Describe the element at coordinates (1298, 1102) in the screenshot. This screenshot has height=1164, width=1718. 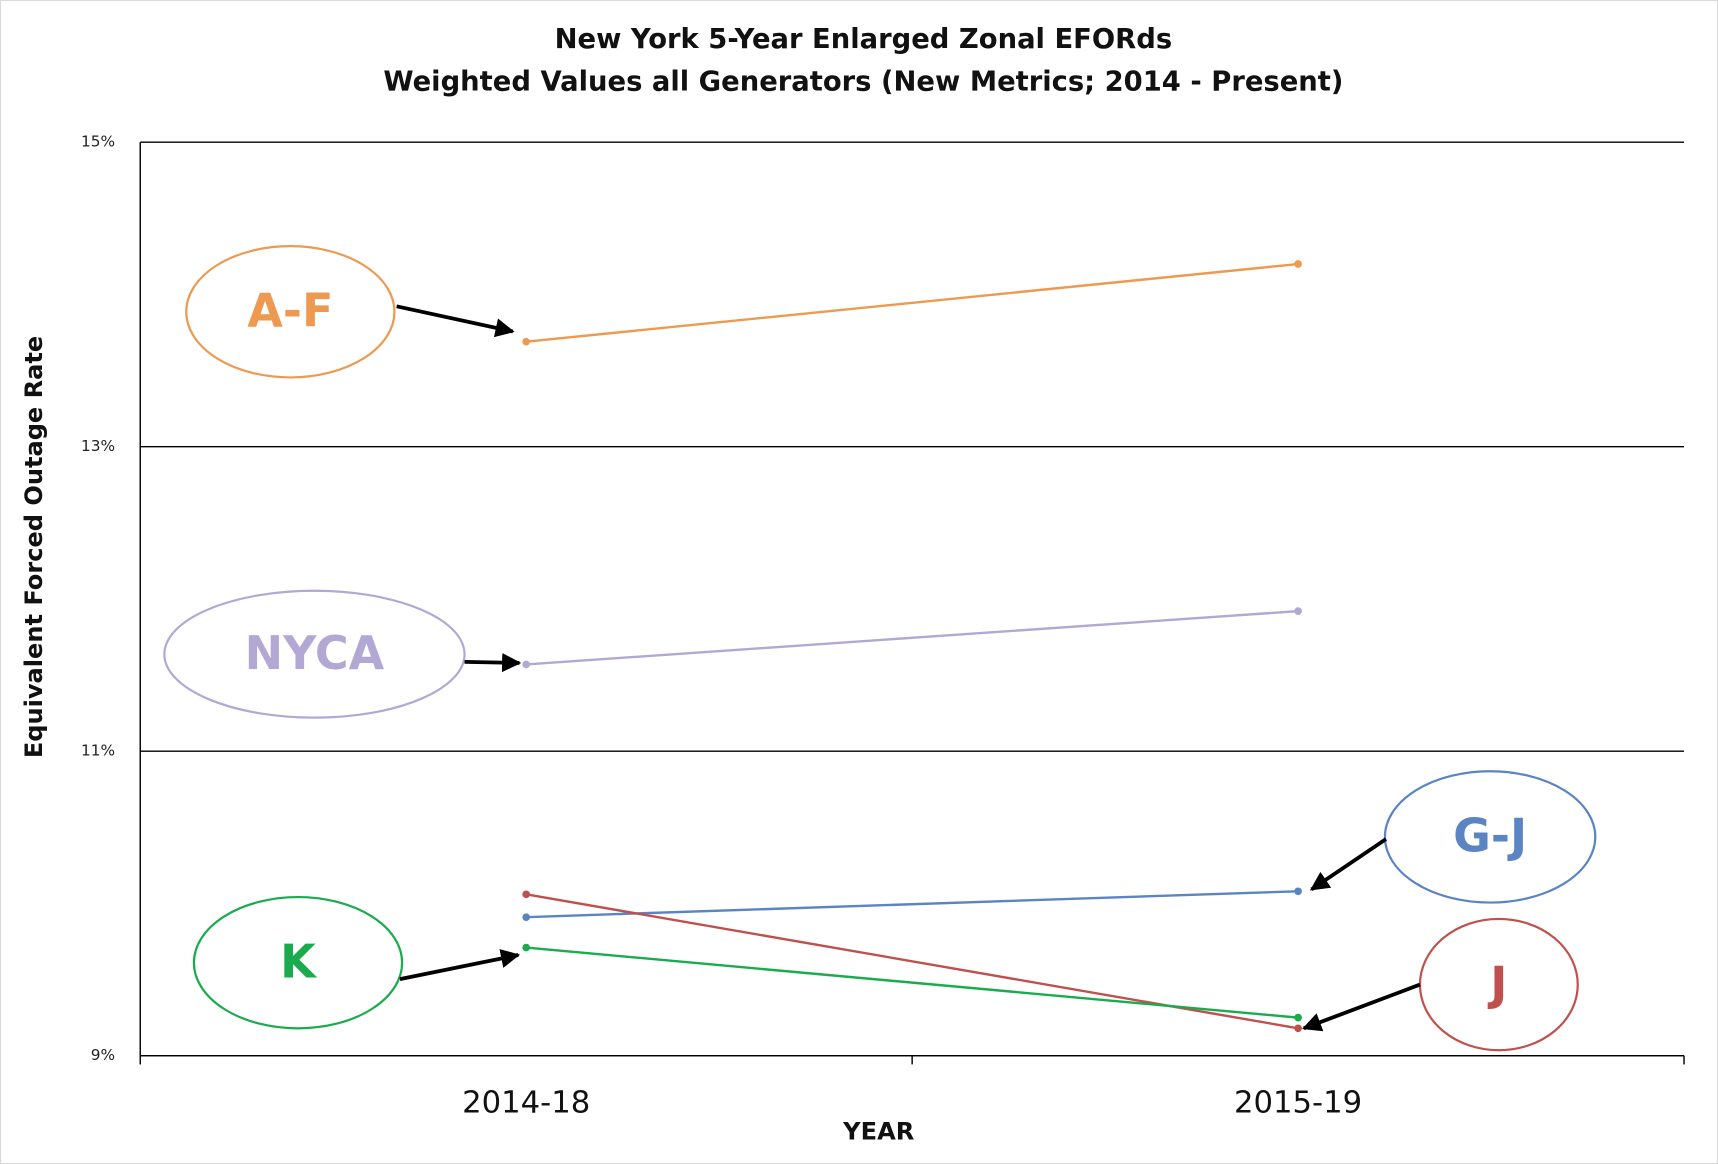
I see `x-tick-label: 2015-19` at that location.